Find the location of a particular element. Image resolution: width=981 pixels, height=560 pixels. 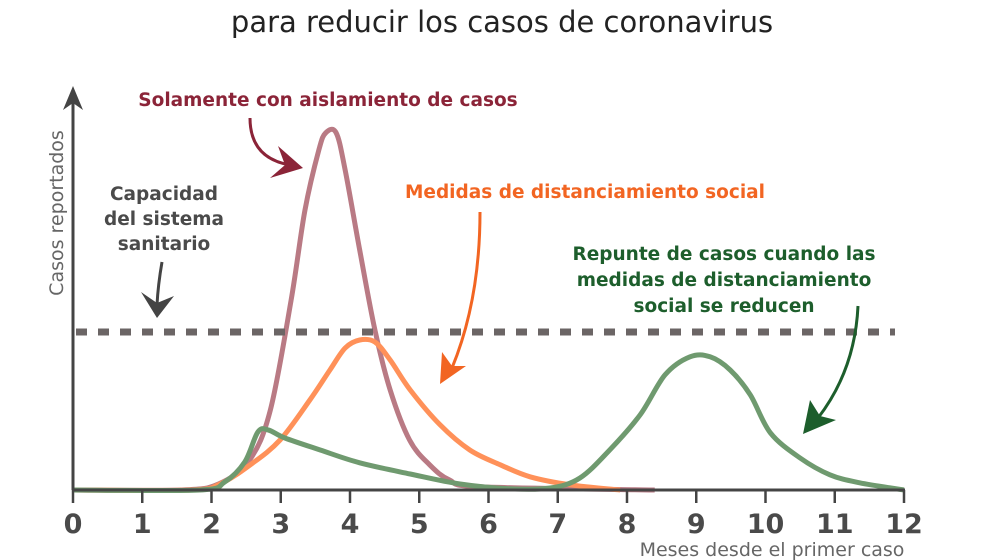

capacity-annotation: Capacidad del sistema sanitario is located at coordinates (164, 219).